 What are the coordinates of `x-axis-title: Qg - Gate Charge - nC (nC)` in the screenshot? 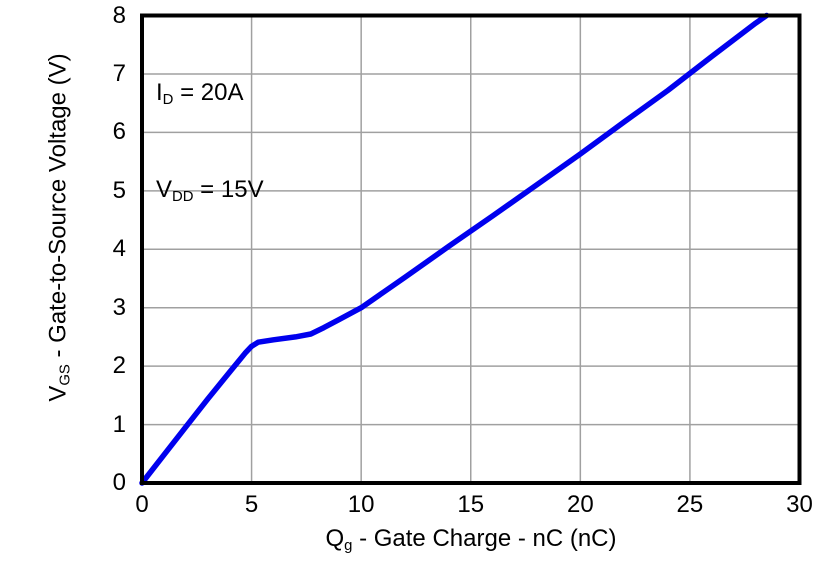 It's located at (471, 540).